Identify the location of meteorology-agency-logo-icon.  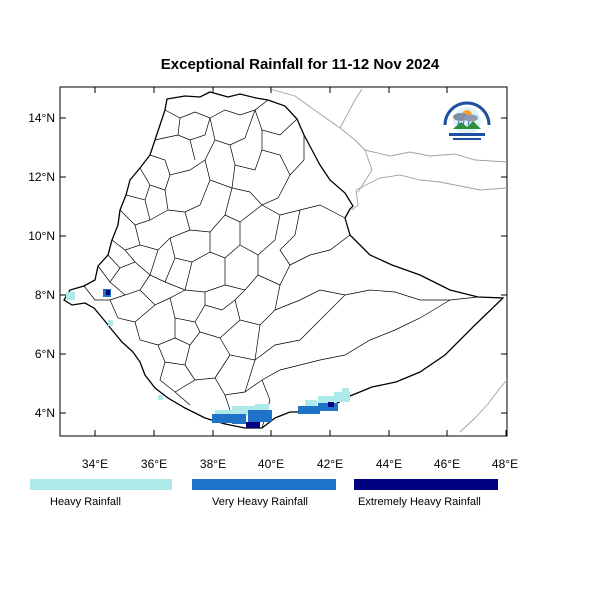
(467, 120).